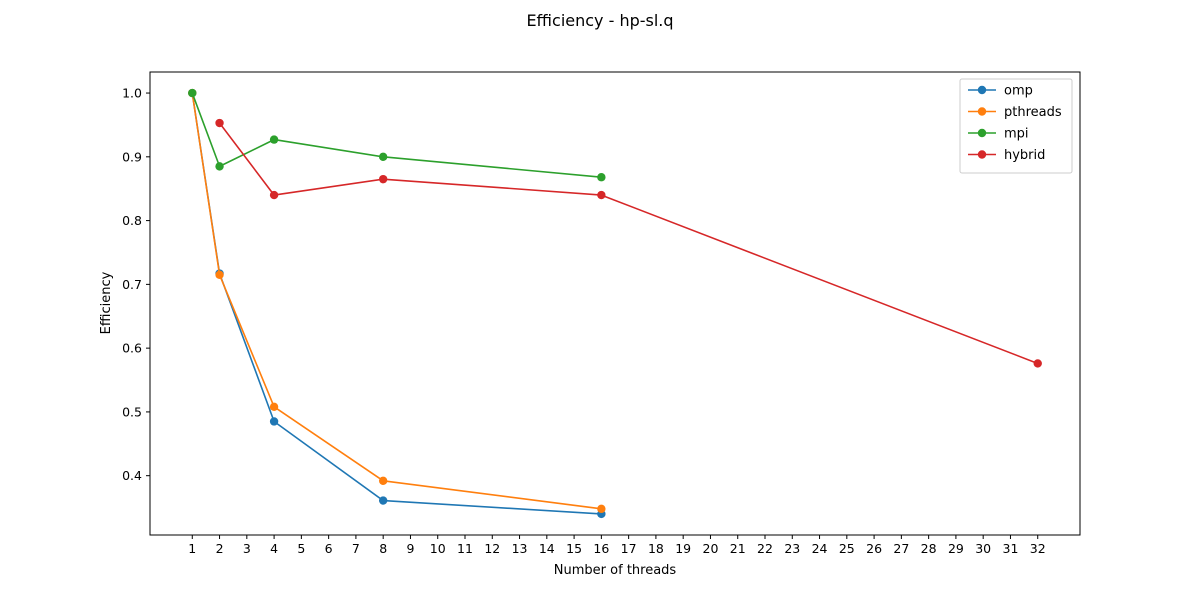 Image resolution: width=1200 pixels, height=600 pixels. Describe the element at coordinates (520, 548) in the screenshot. I see `x-tick-label: 13` at that location.